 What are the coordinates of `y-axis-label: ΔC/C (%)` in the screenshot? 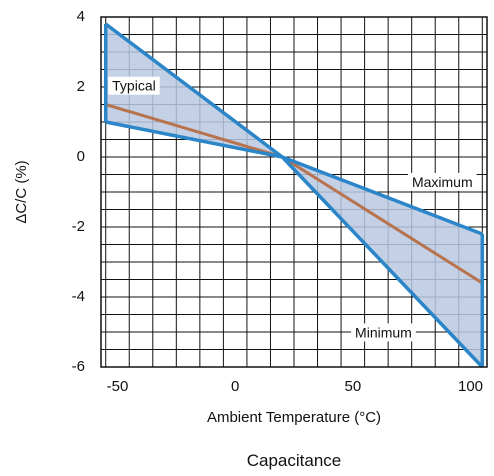 It's located at (21, 191).